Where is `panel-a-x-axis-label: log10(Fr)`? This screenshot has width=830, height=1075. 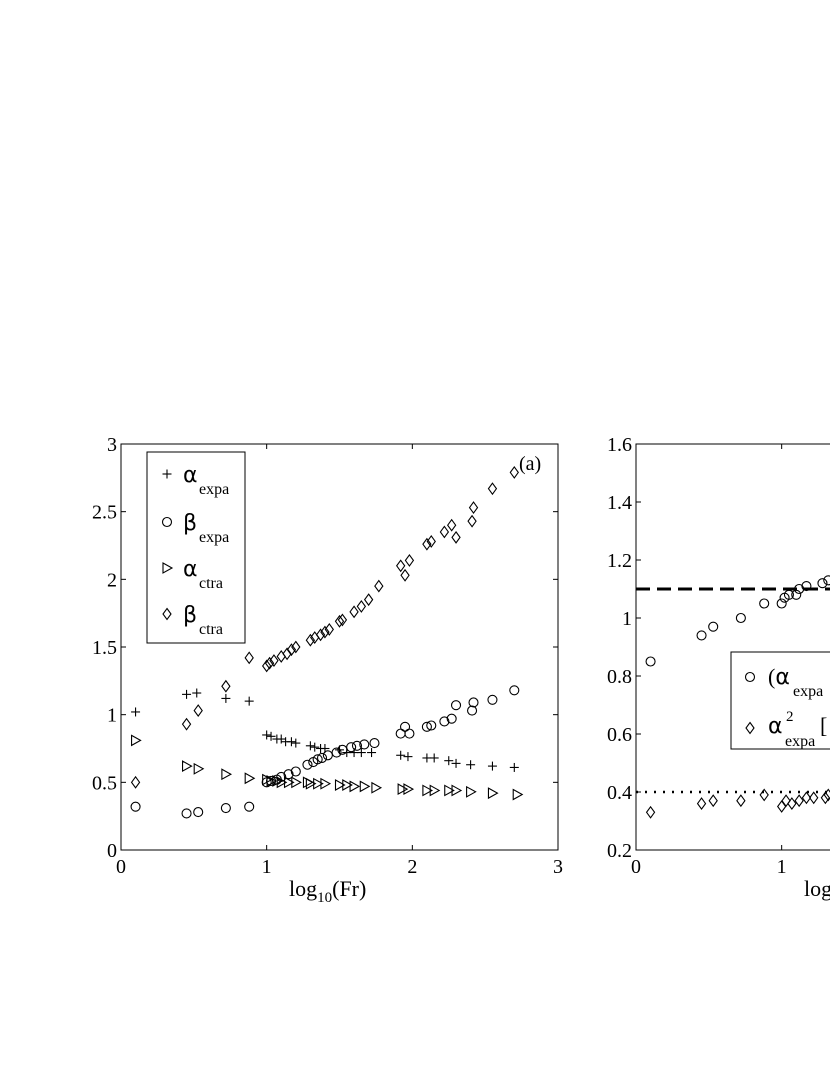 panel-a-x-axis-label: log10(Fr) is located at coordinates (327, 891).